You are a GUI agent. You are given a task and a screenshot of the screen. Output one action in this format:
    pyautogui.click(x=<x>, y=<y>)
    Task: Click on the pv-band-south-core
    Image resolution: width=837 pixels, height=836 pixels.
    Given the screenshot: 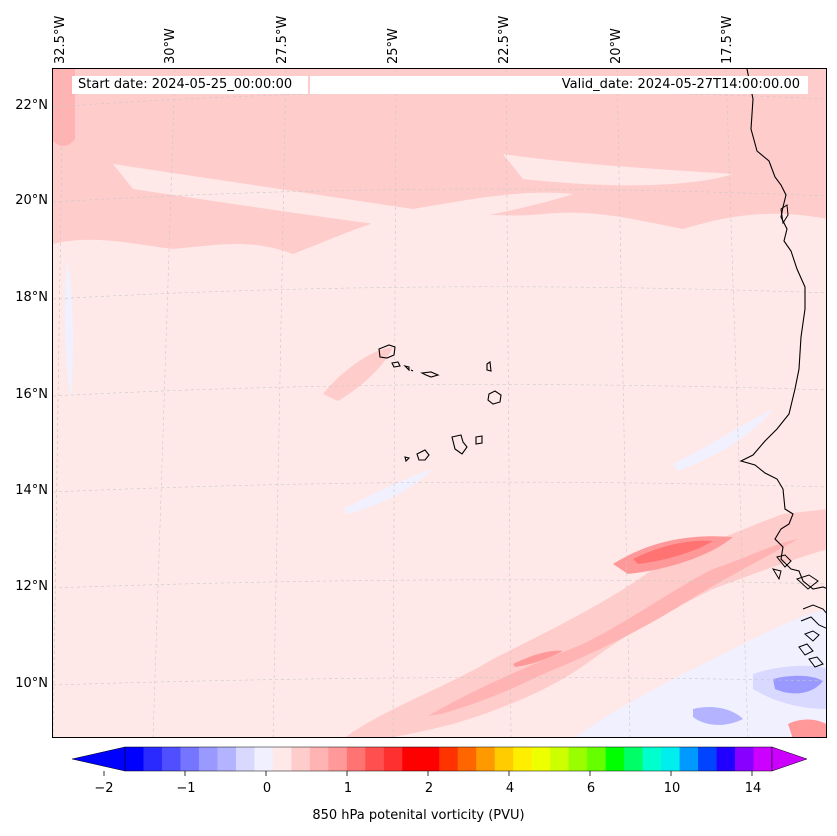 What is the action you would take?
    pyautogui.click(x=538, y=658)
    